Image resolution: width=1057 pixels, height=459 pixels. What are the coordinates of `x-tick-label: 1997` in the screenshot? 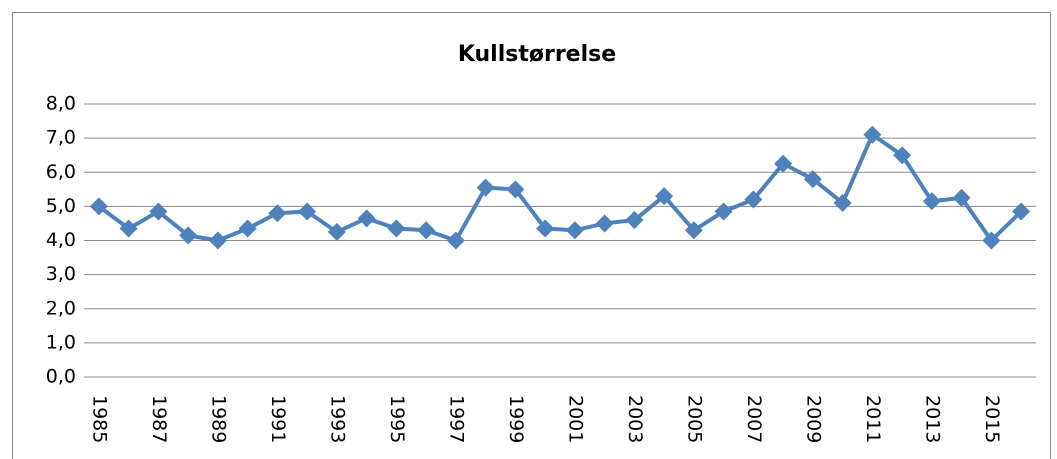 It's located at (456, 419).